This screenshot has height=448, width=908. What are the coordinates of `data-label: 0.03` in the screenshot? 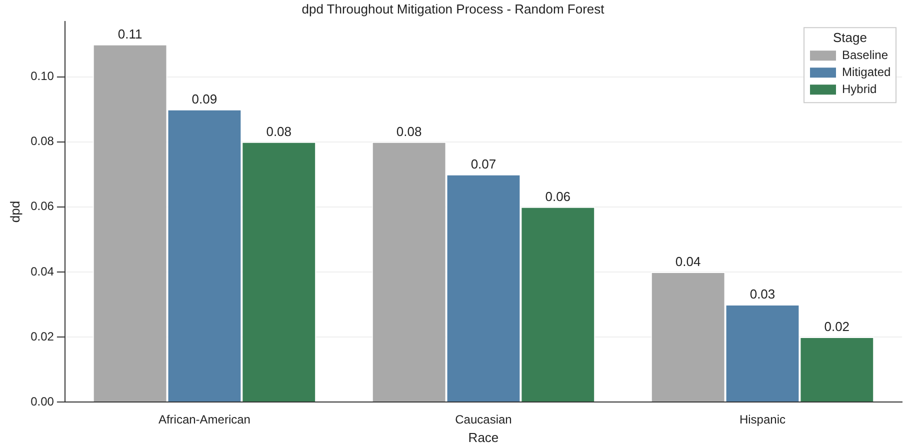 It's located at (763, 294).